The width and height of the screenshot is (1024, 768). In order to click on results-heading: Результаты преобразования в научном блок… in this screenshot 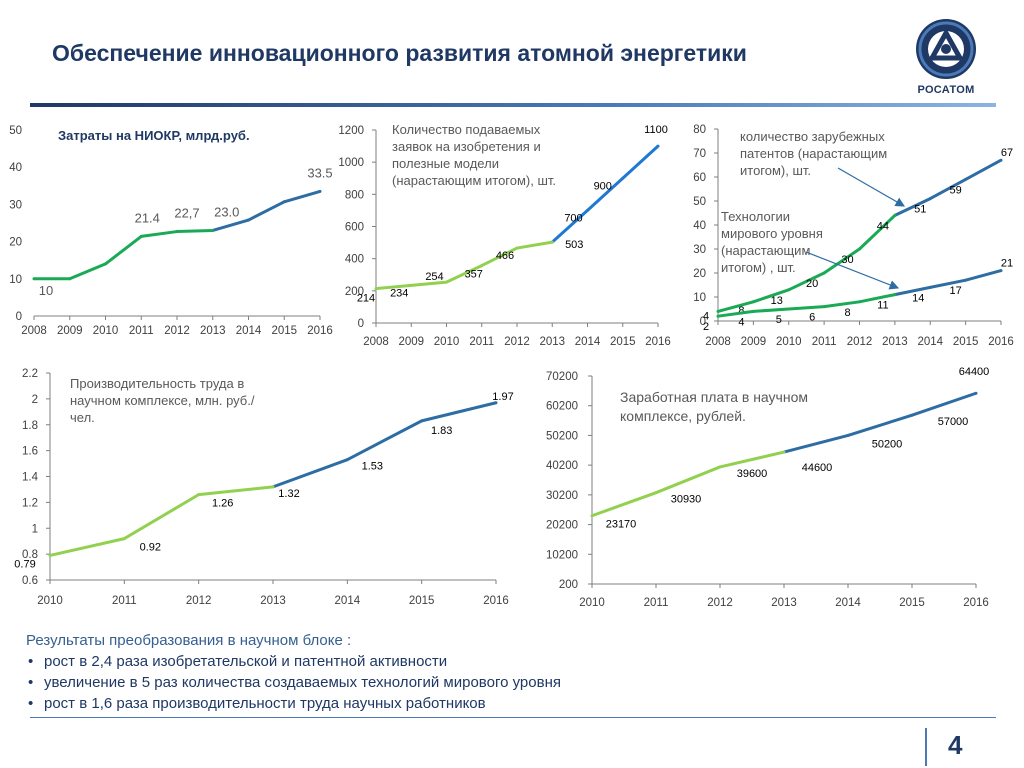, I will do `click(189, 640)`.